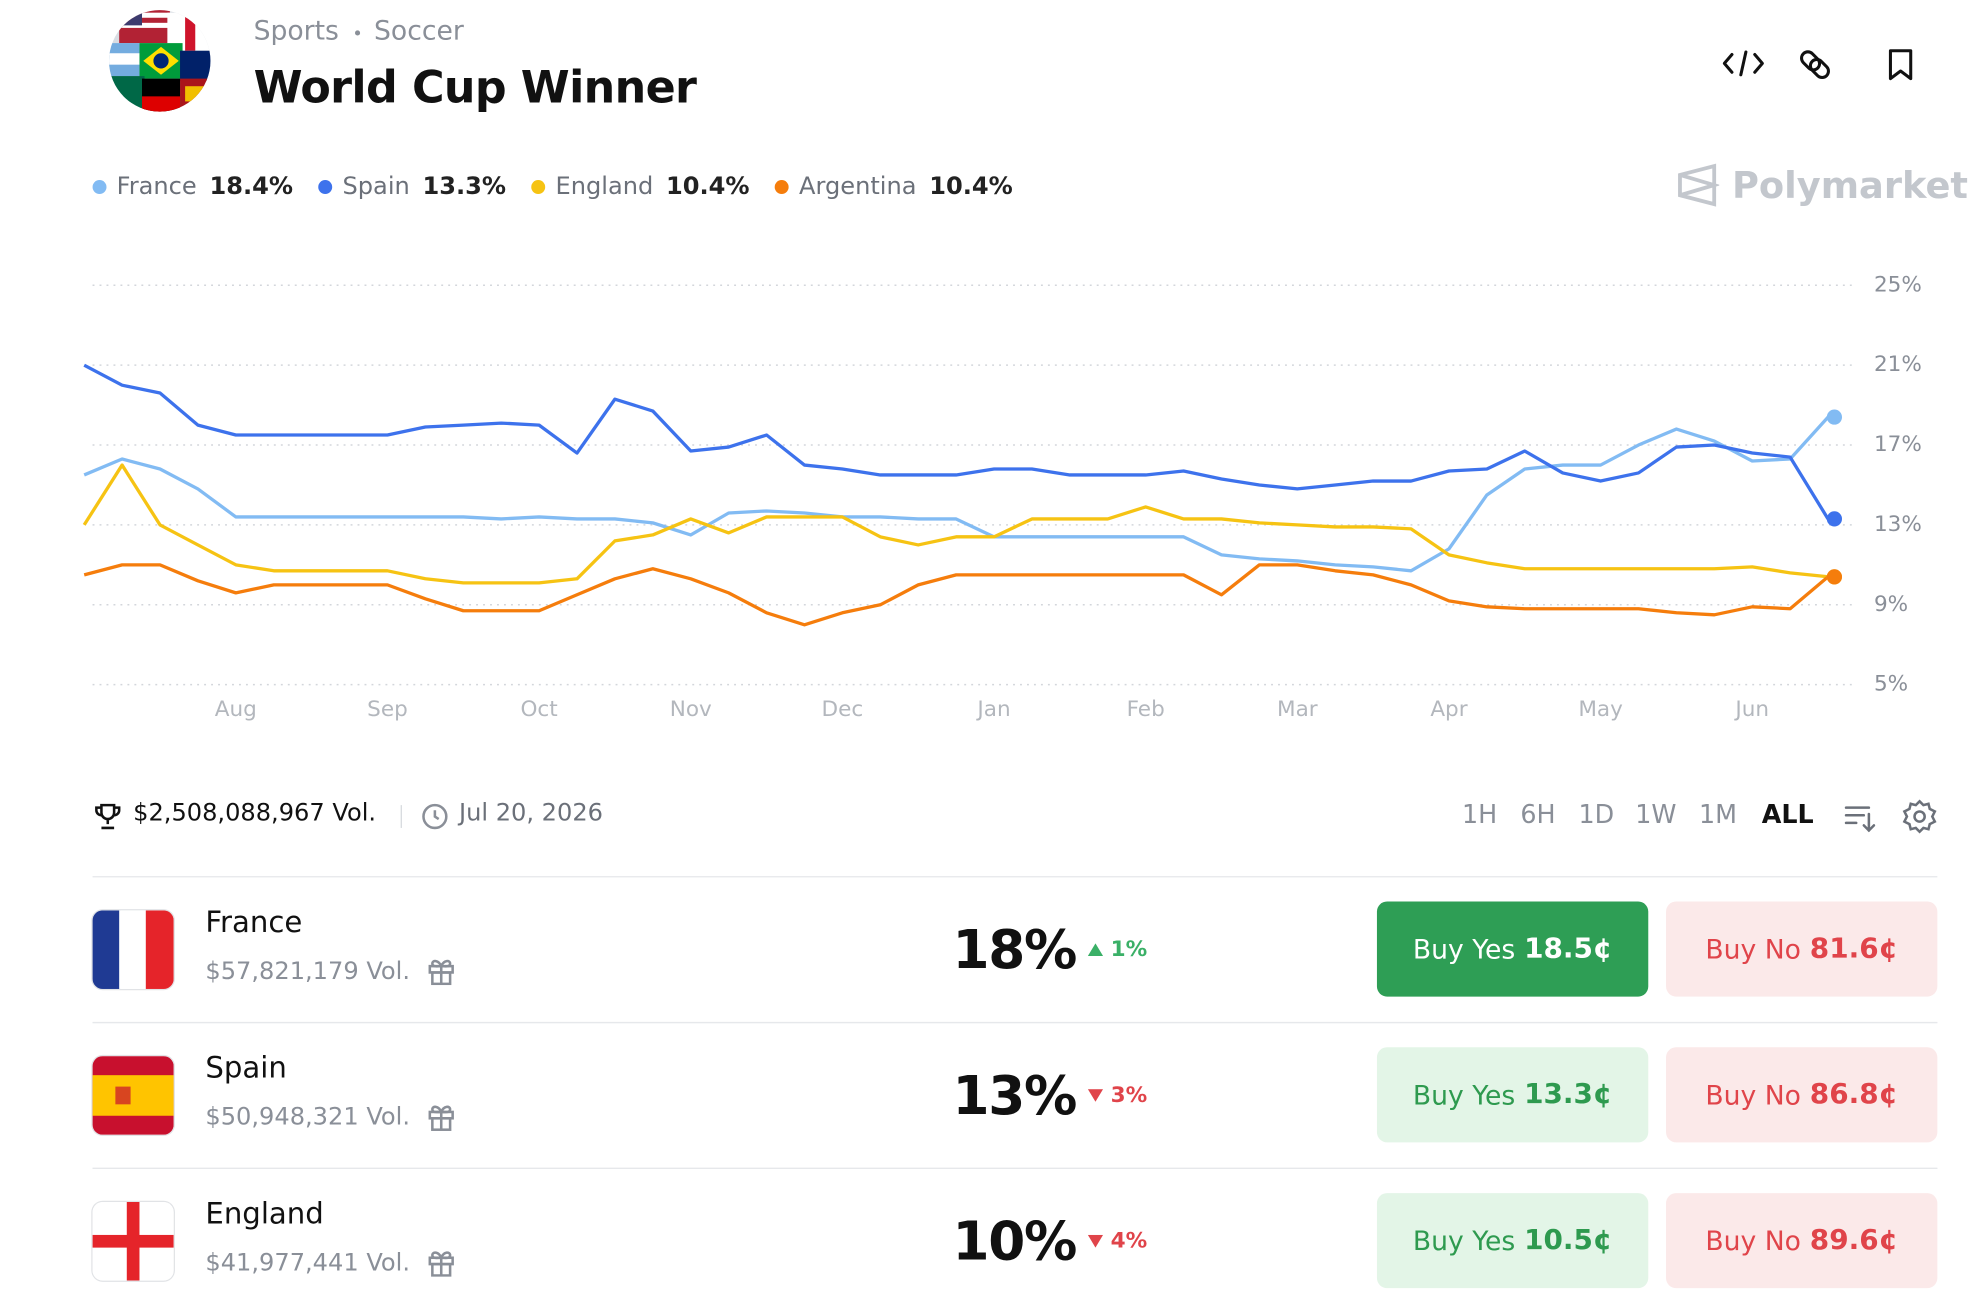 This screenshot has width=1988, height=1314. What do you see at coordinates (530, 812) in the screenshot?
I see `end-date: Jul 20, 2026` at bounding box center [530, 812].